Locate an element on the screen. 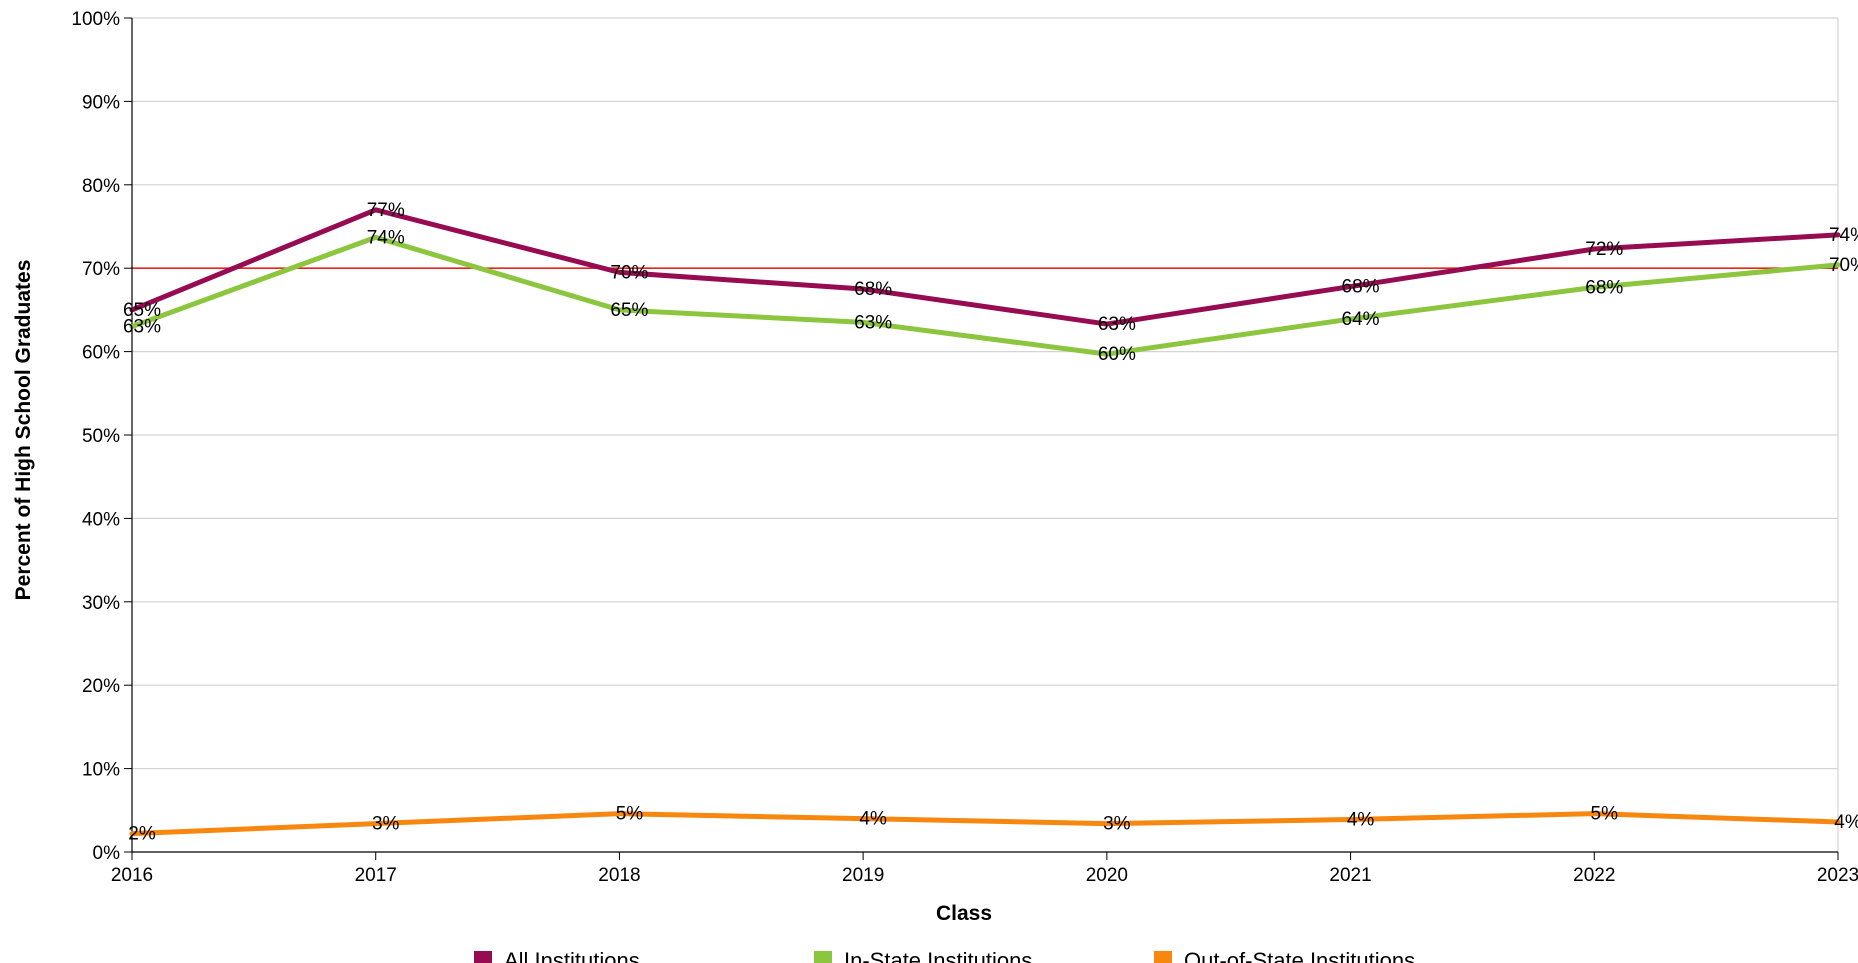 This screenshot has height=963, width=1858. y-tick-label: 60% is located at coordinates (101, 353).